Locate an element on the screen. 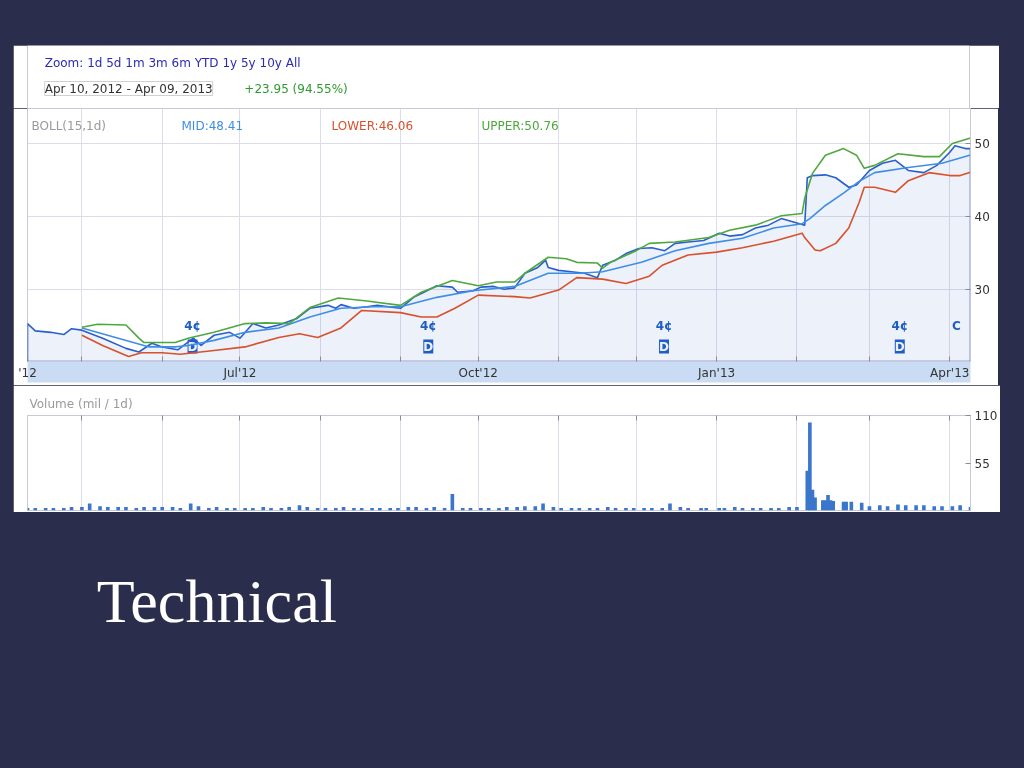  legend-title: BOLL(15,1d) is located at coordinates (69, 125).